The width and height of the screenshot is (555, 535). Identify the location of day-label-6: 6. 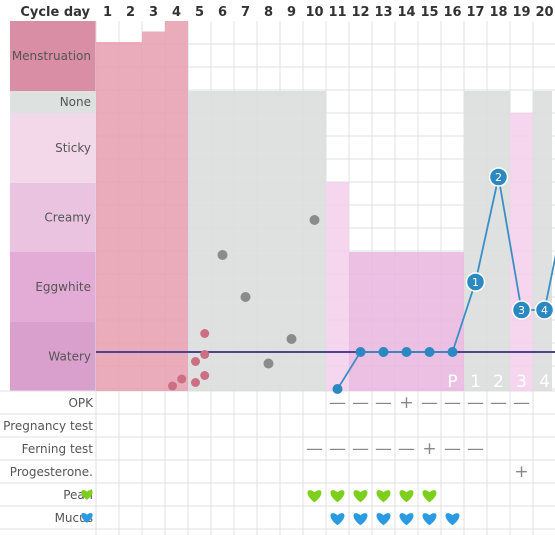
(222, 12).